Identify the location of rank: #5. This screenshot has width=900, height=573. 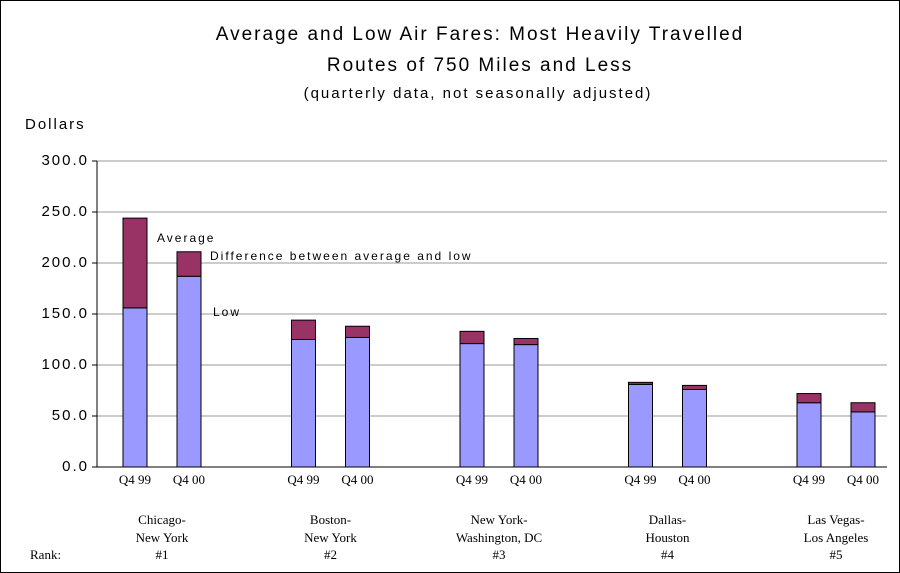
(836, 554).